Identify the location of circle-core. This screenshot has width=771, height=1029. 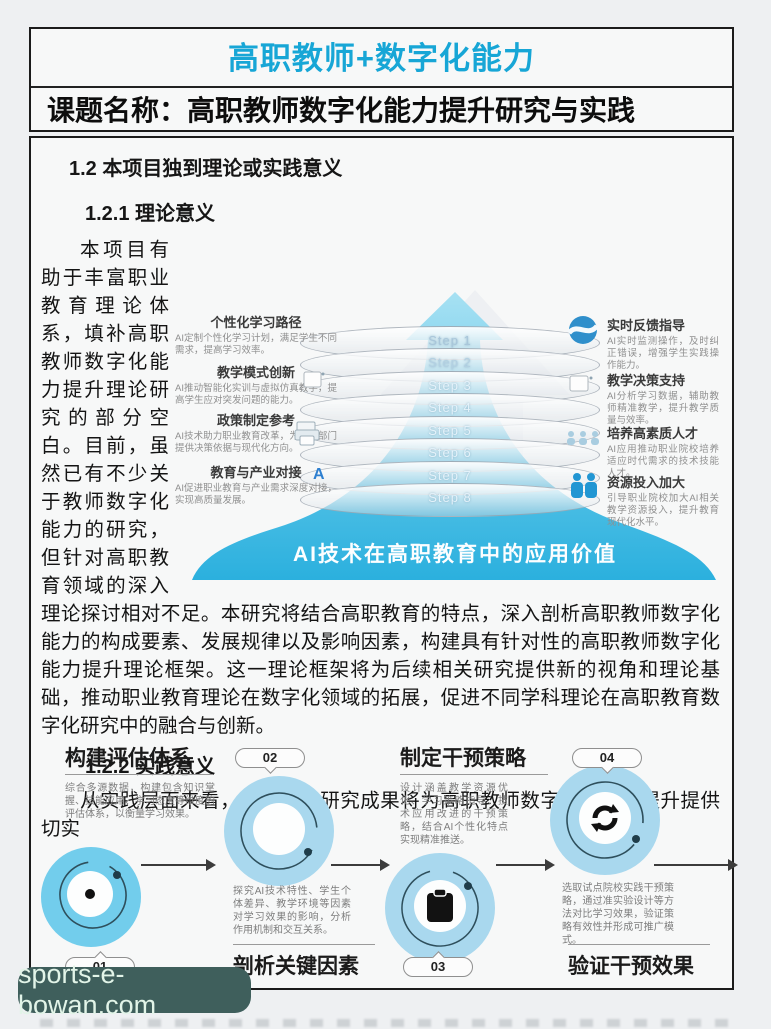
(279, 829).